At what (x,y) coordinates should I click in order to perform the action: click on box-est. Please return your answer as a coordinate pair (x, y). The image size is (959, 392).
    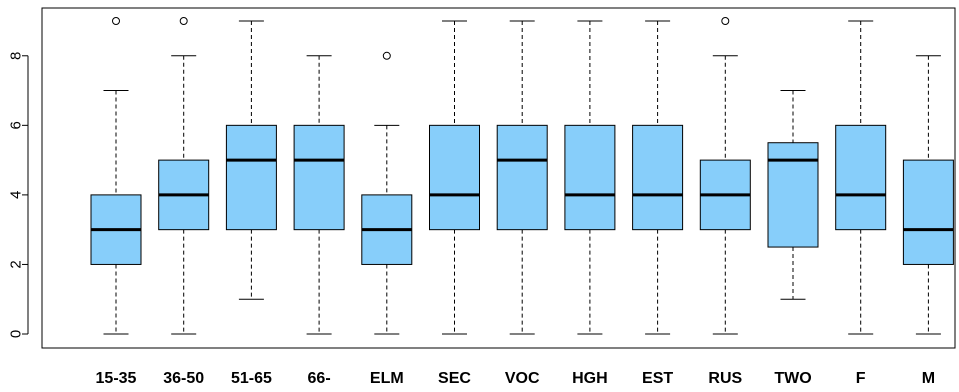
    Looking at the image, I should click on (658, 177).